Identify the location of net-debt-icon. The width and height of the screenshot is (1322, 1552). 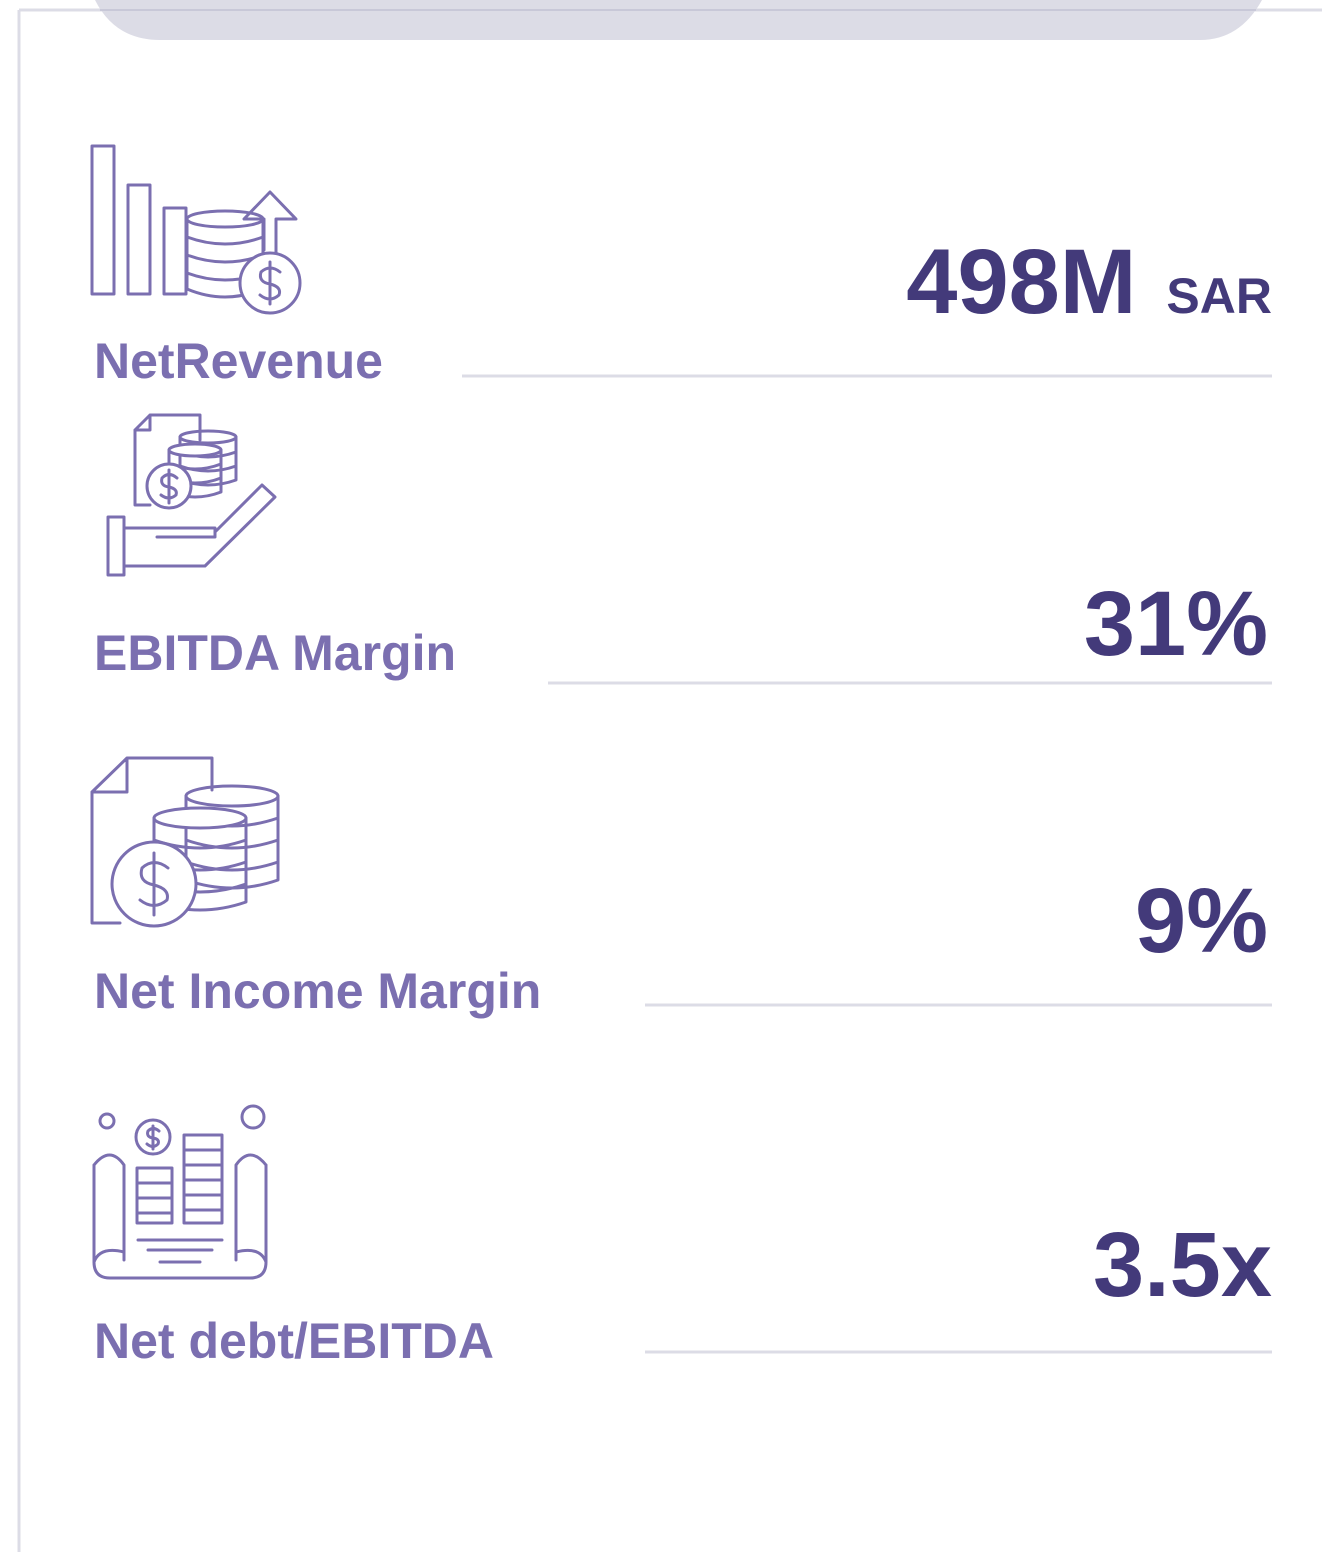
(180, 1192).